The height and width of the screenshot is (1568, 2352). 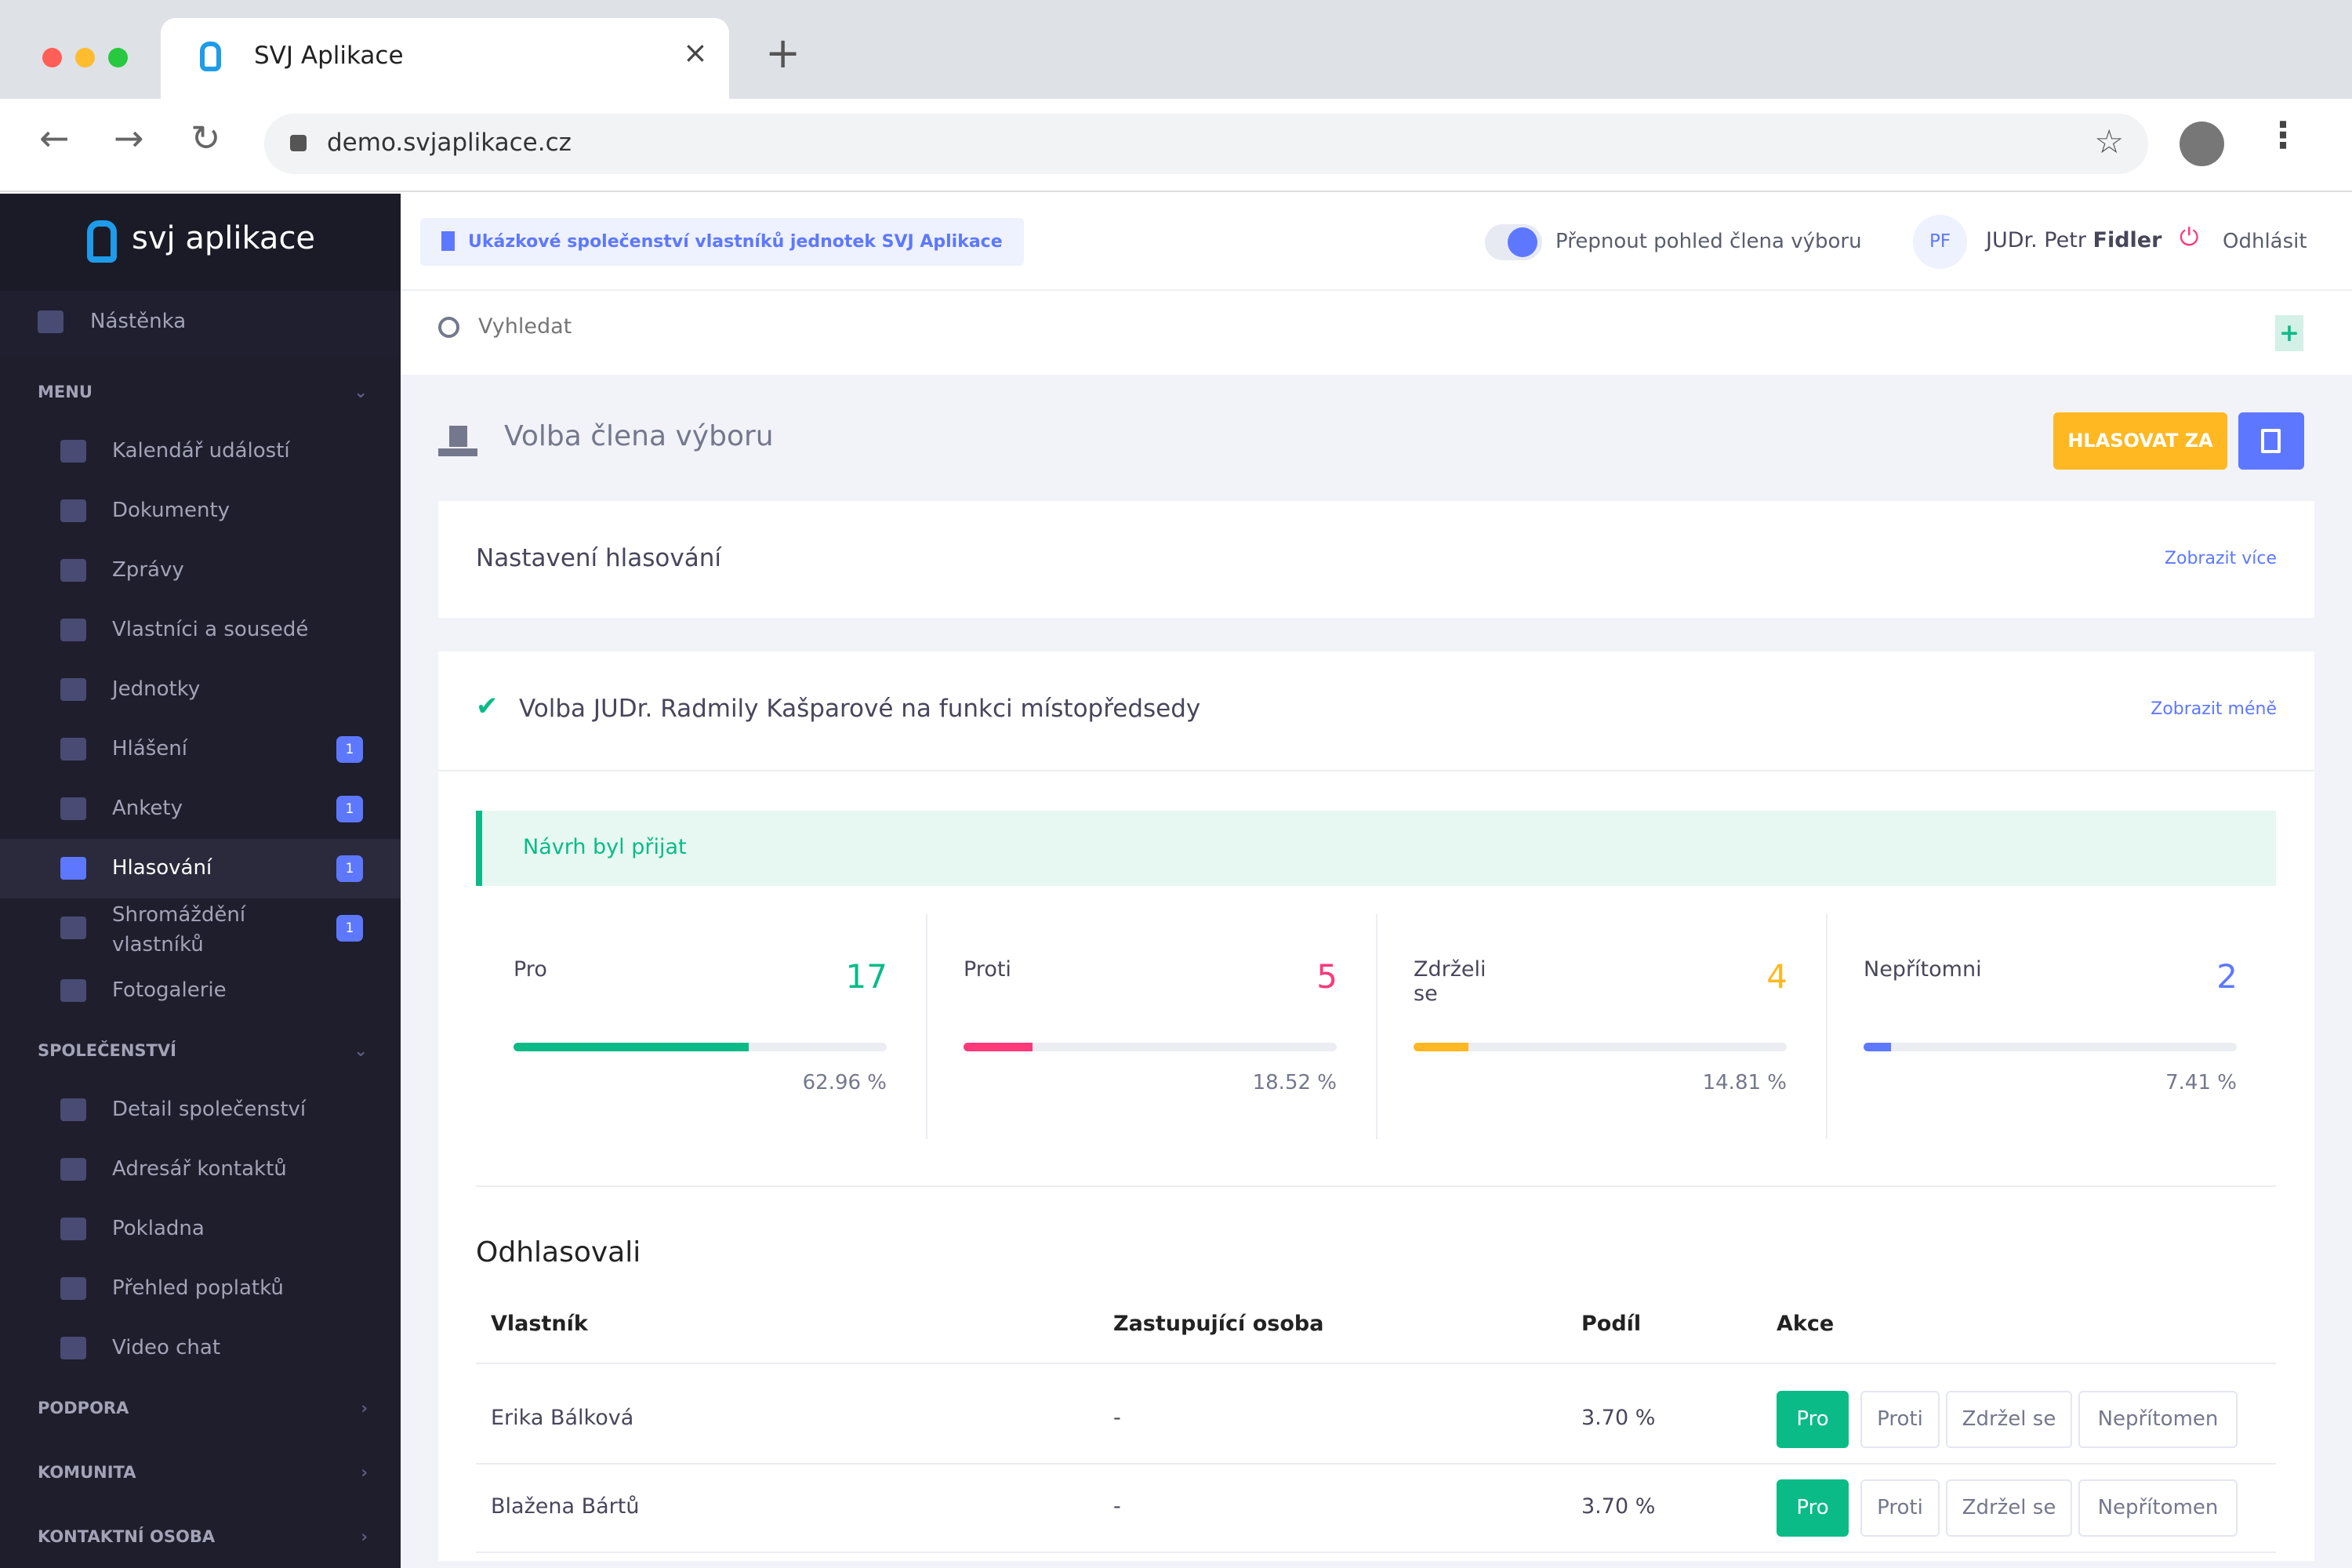 I want to click on vote-for-button: HLASOVAT ZA, so click(x=2140, y=441).